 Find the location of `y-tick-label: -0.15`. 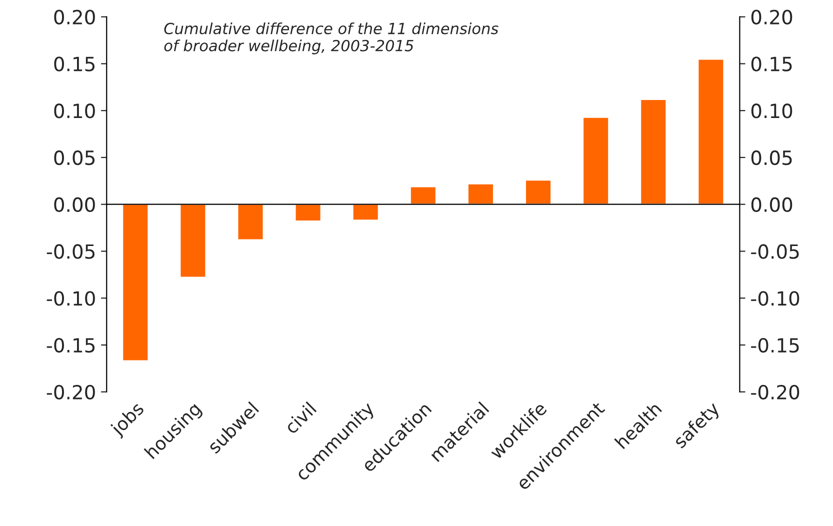

y-tick-label: -0.15 is located at coordinates (70, 345).